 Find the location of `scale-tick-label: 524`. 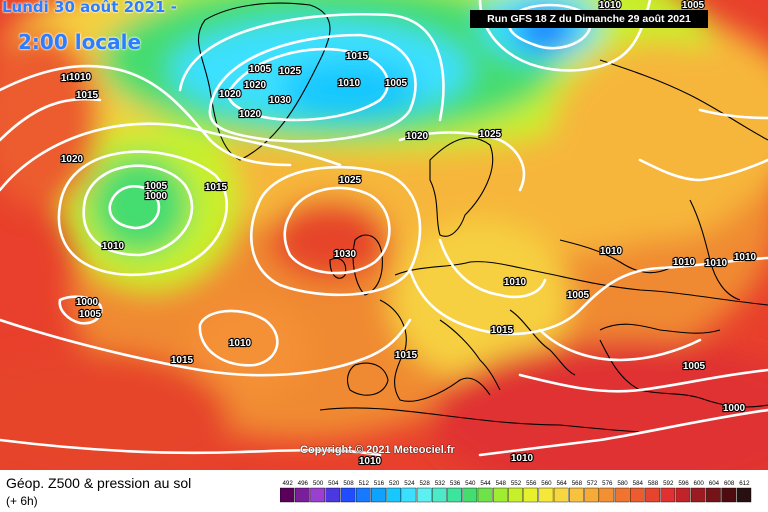

scale-tick-label: 524 is located at coordinates (409, 483).